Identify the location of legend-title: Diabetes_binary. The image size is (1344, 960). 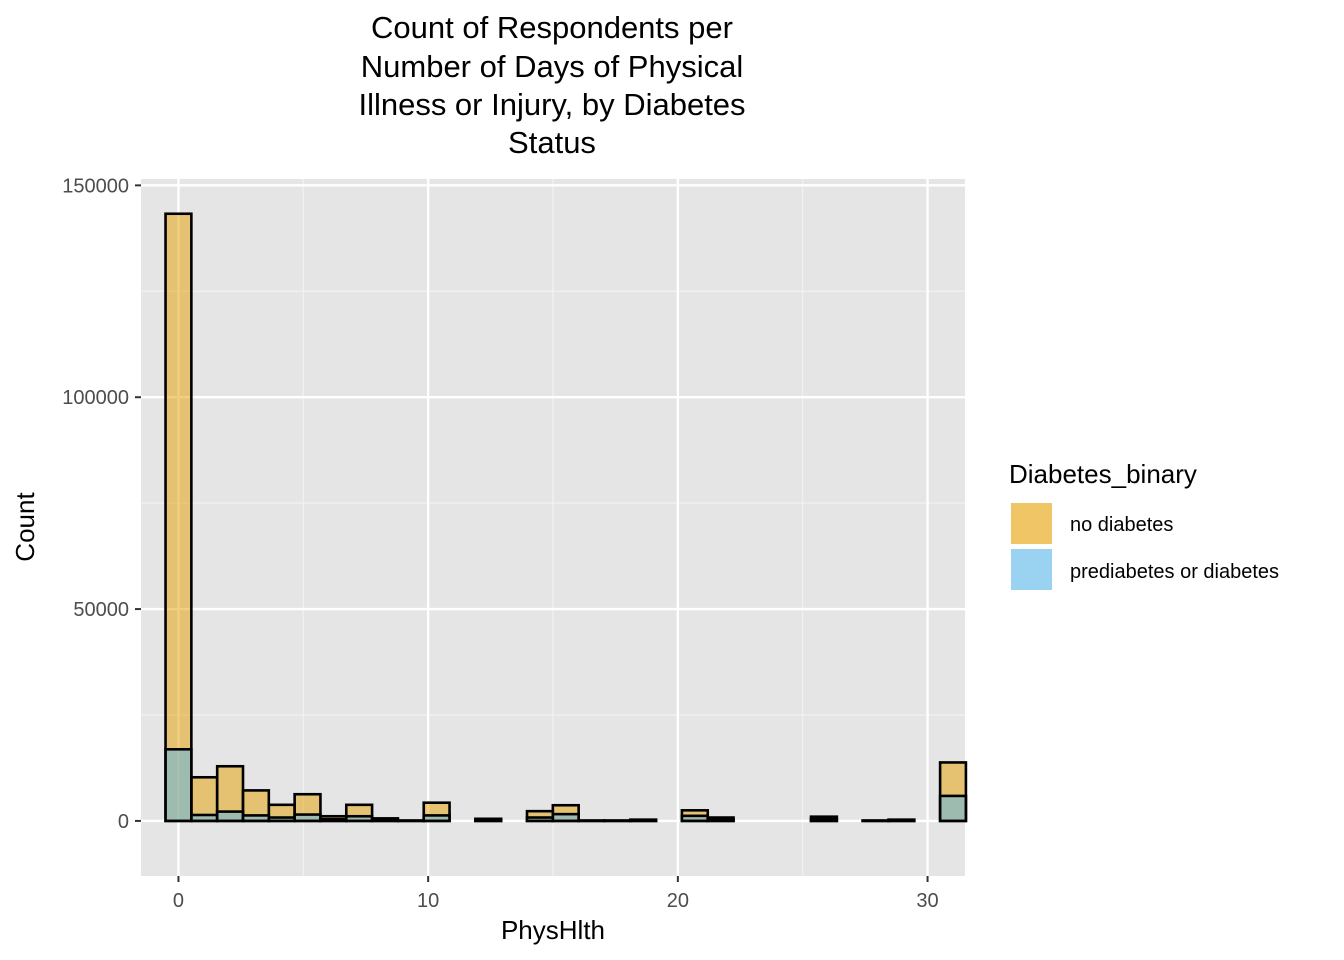
(1103, 474).